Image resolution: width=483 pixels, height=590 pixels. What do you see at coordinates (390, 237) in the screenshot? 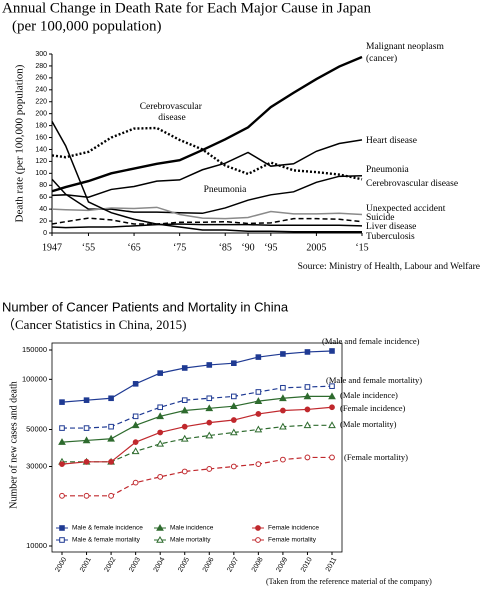
I see `series-label: Tuberculosis` at bounding box center [390, 237].